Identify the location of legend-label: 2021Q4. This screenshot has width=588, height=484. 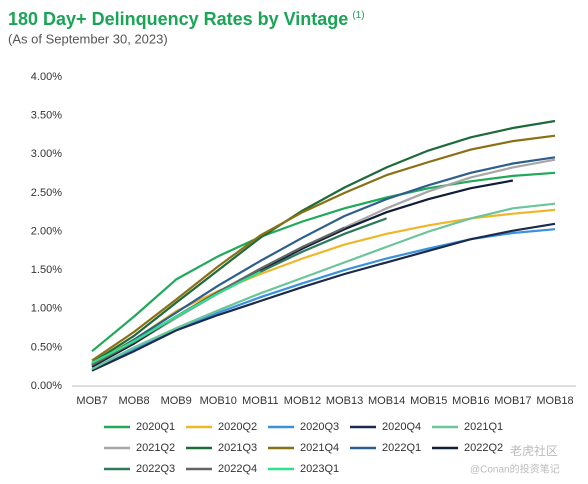
(319, 448).